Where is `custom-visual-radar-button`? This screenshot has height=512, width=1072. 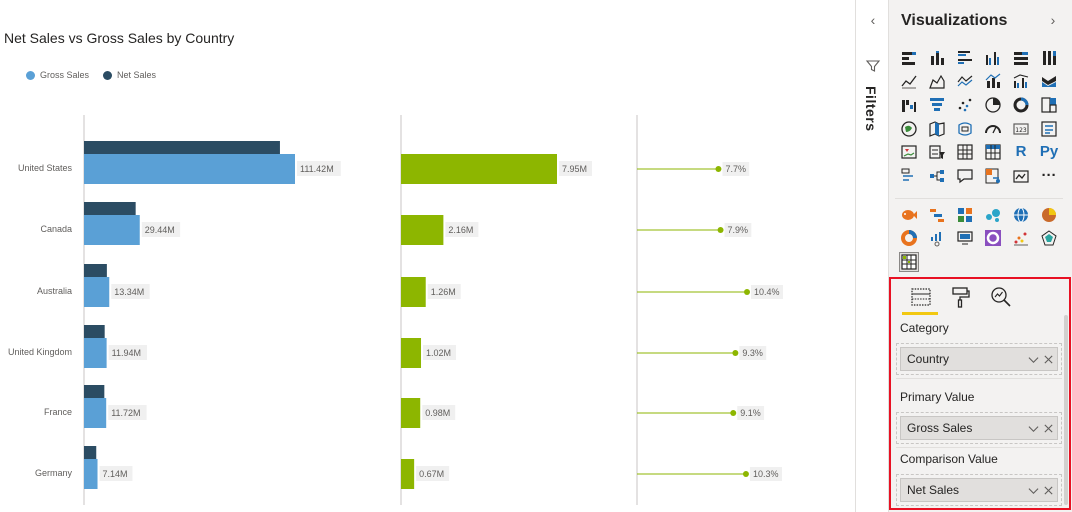
custom-visual-radar-button is located at coordinates (1049, 239).